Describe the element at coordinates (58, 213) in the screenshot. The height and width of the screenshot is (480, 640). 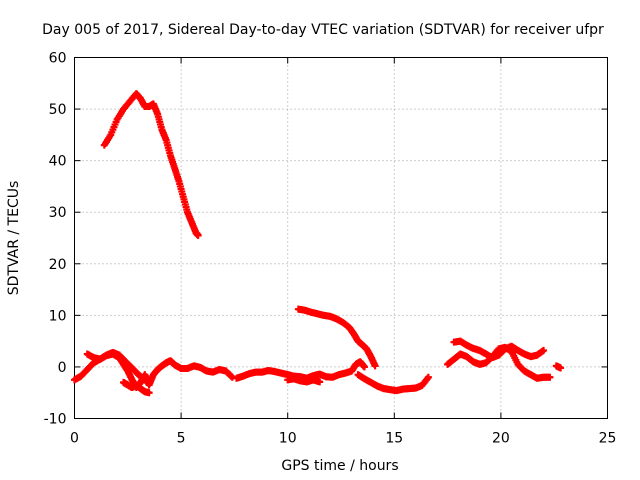
I see `y-tick-label: 30` at that location.